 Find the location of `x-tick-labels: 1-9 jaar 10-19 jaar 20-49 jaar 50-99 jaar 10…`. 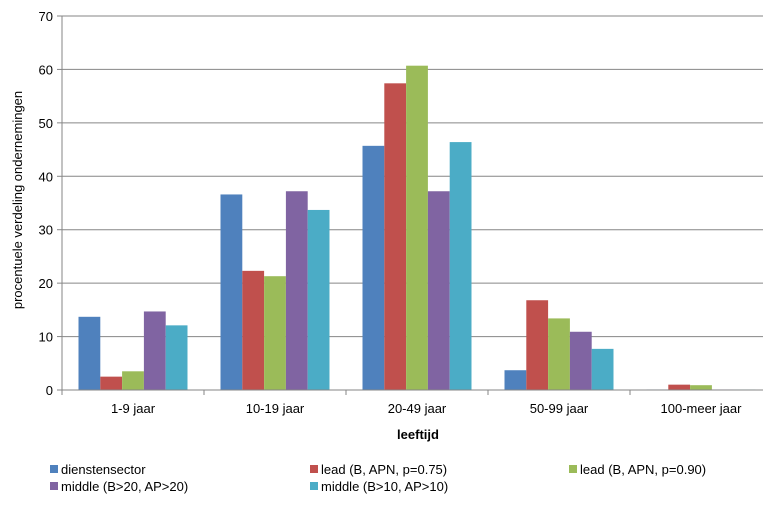

x-tick-labels: 1-9 jaar 10-19 jaar 20-49 jaar 50-99 jaar 10… is located at coordinates (426, 408).